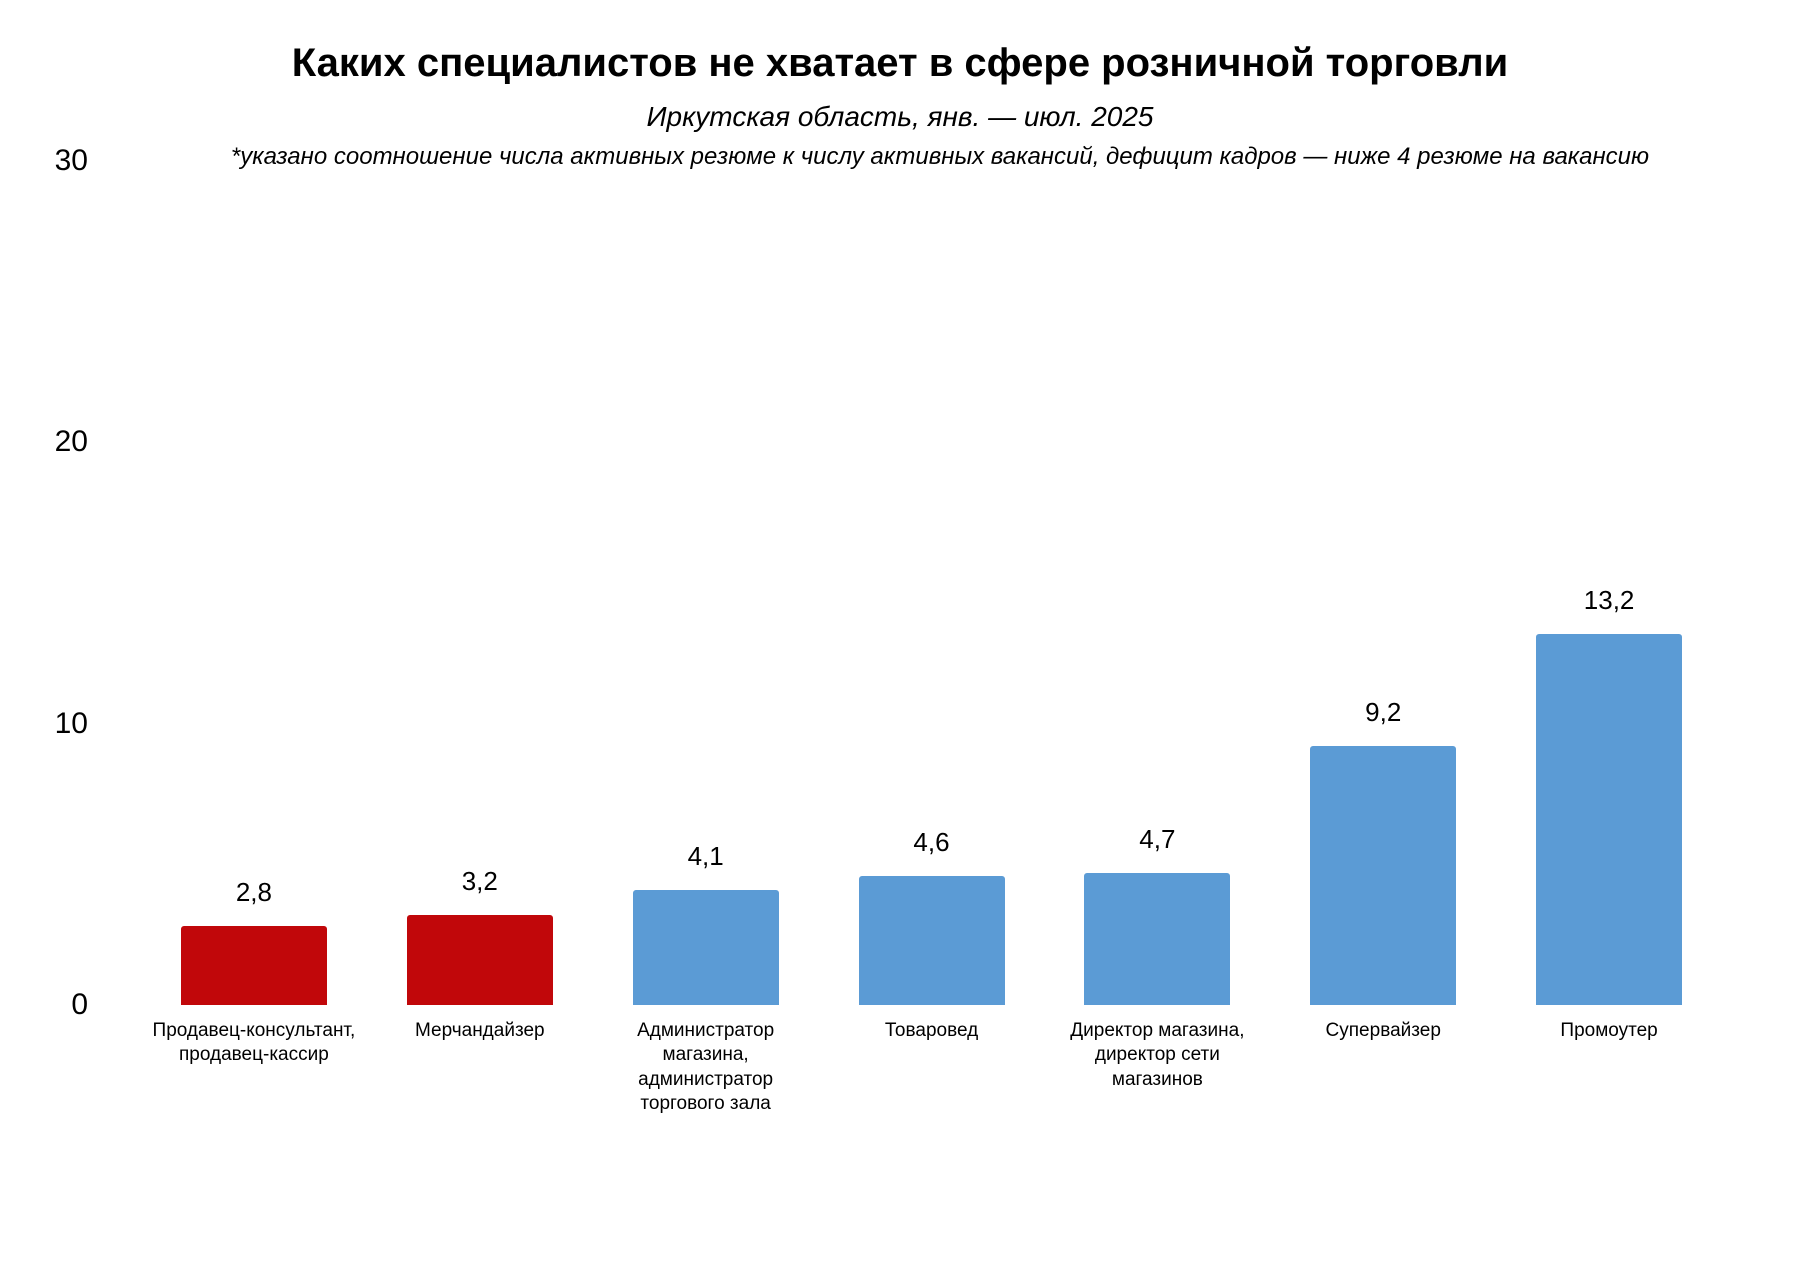 Image resolution: width=1800 pixels, height=1287 pixels. I want to click on bar-value-label: 4,6, so click(931, 841).